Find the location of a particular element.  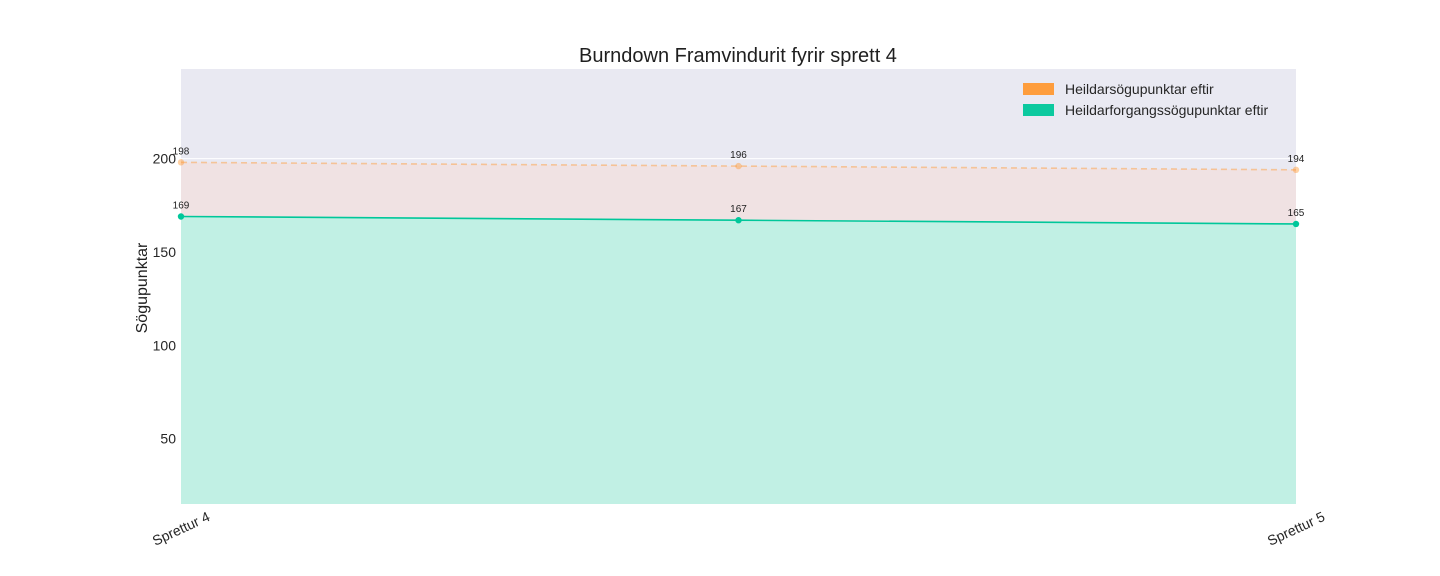

data-label: 167 is located at coordinates (738, 209).